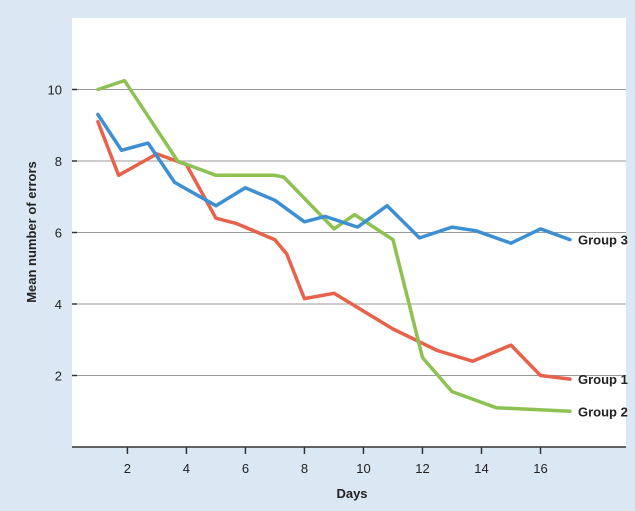 This screenshot has height=511, width=635. Describe the element at coordinates (58, 233) in the screenshot. I see `y-tick-label: 6` at that location.